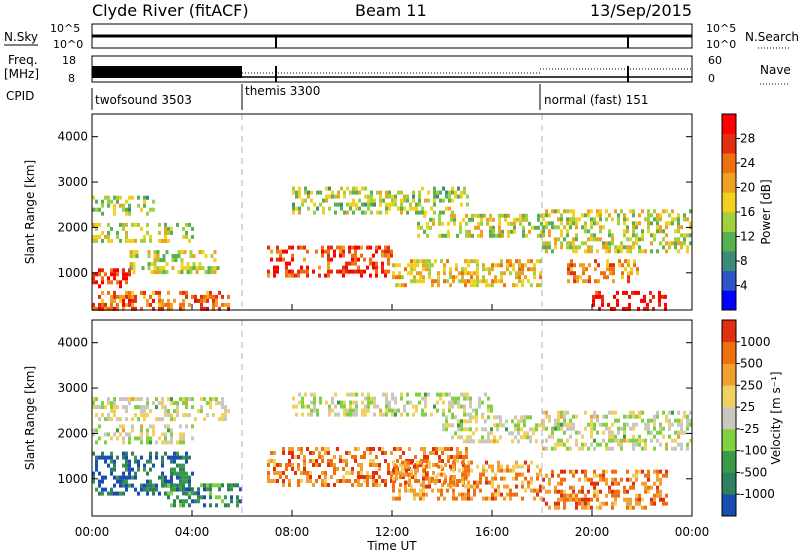 Image resolution: width=800 pixels, height=554 pixels. Describe the element at coordinates (755, 342) in the screenshot. I see `velocity-colorbar-tick-label: 1000` at that location.